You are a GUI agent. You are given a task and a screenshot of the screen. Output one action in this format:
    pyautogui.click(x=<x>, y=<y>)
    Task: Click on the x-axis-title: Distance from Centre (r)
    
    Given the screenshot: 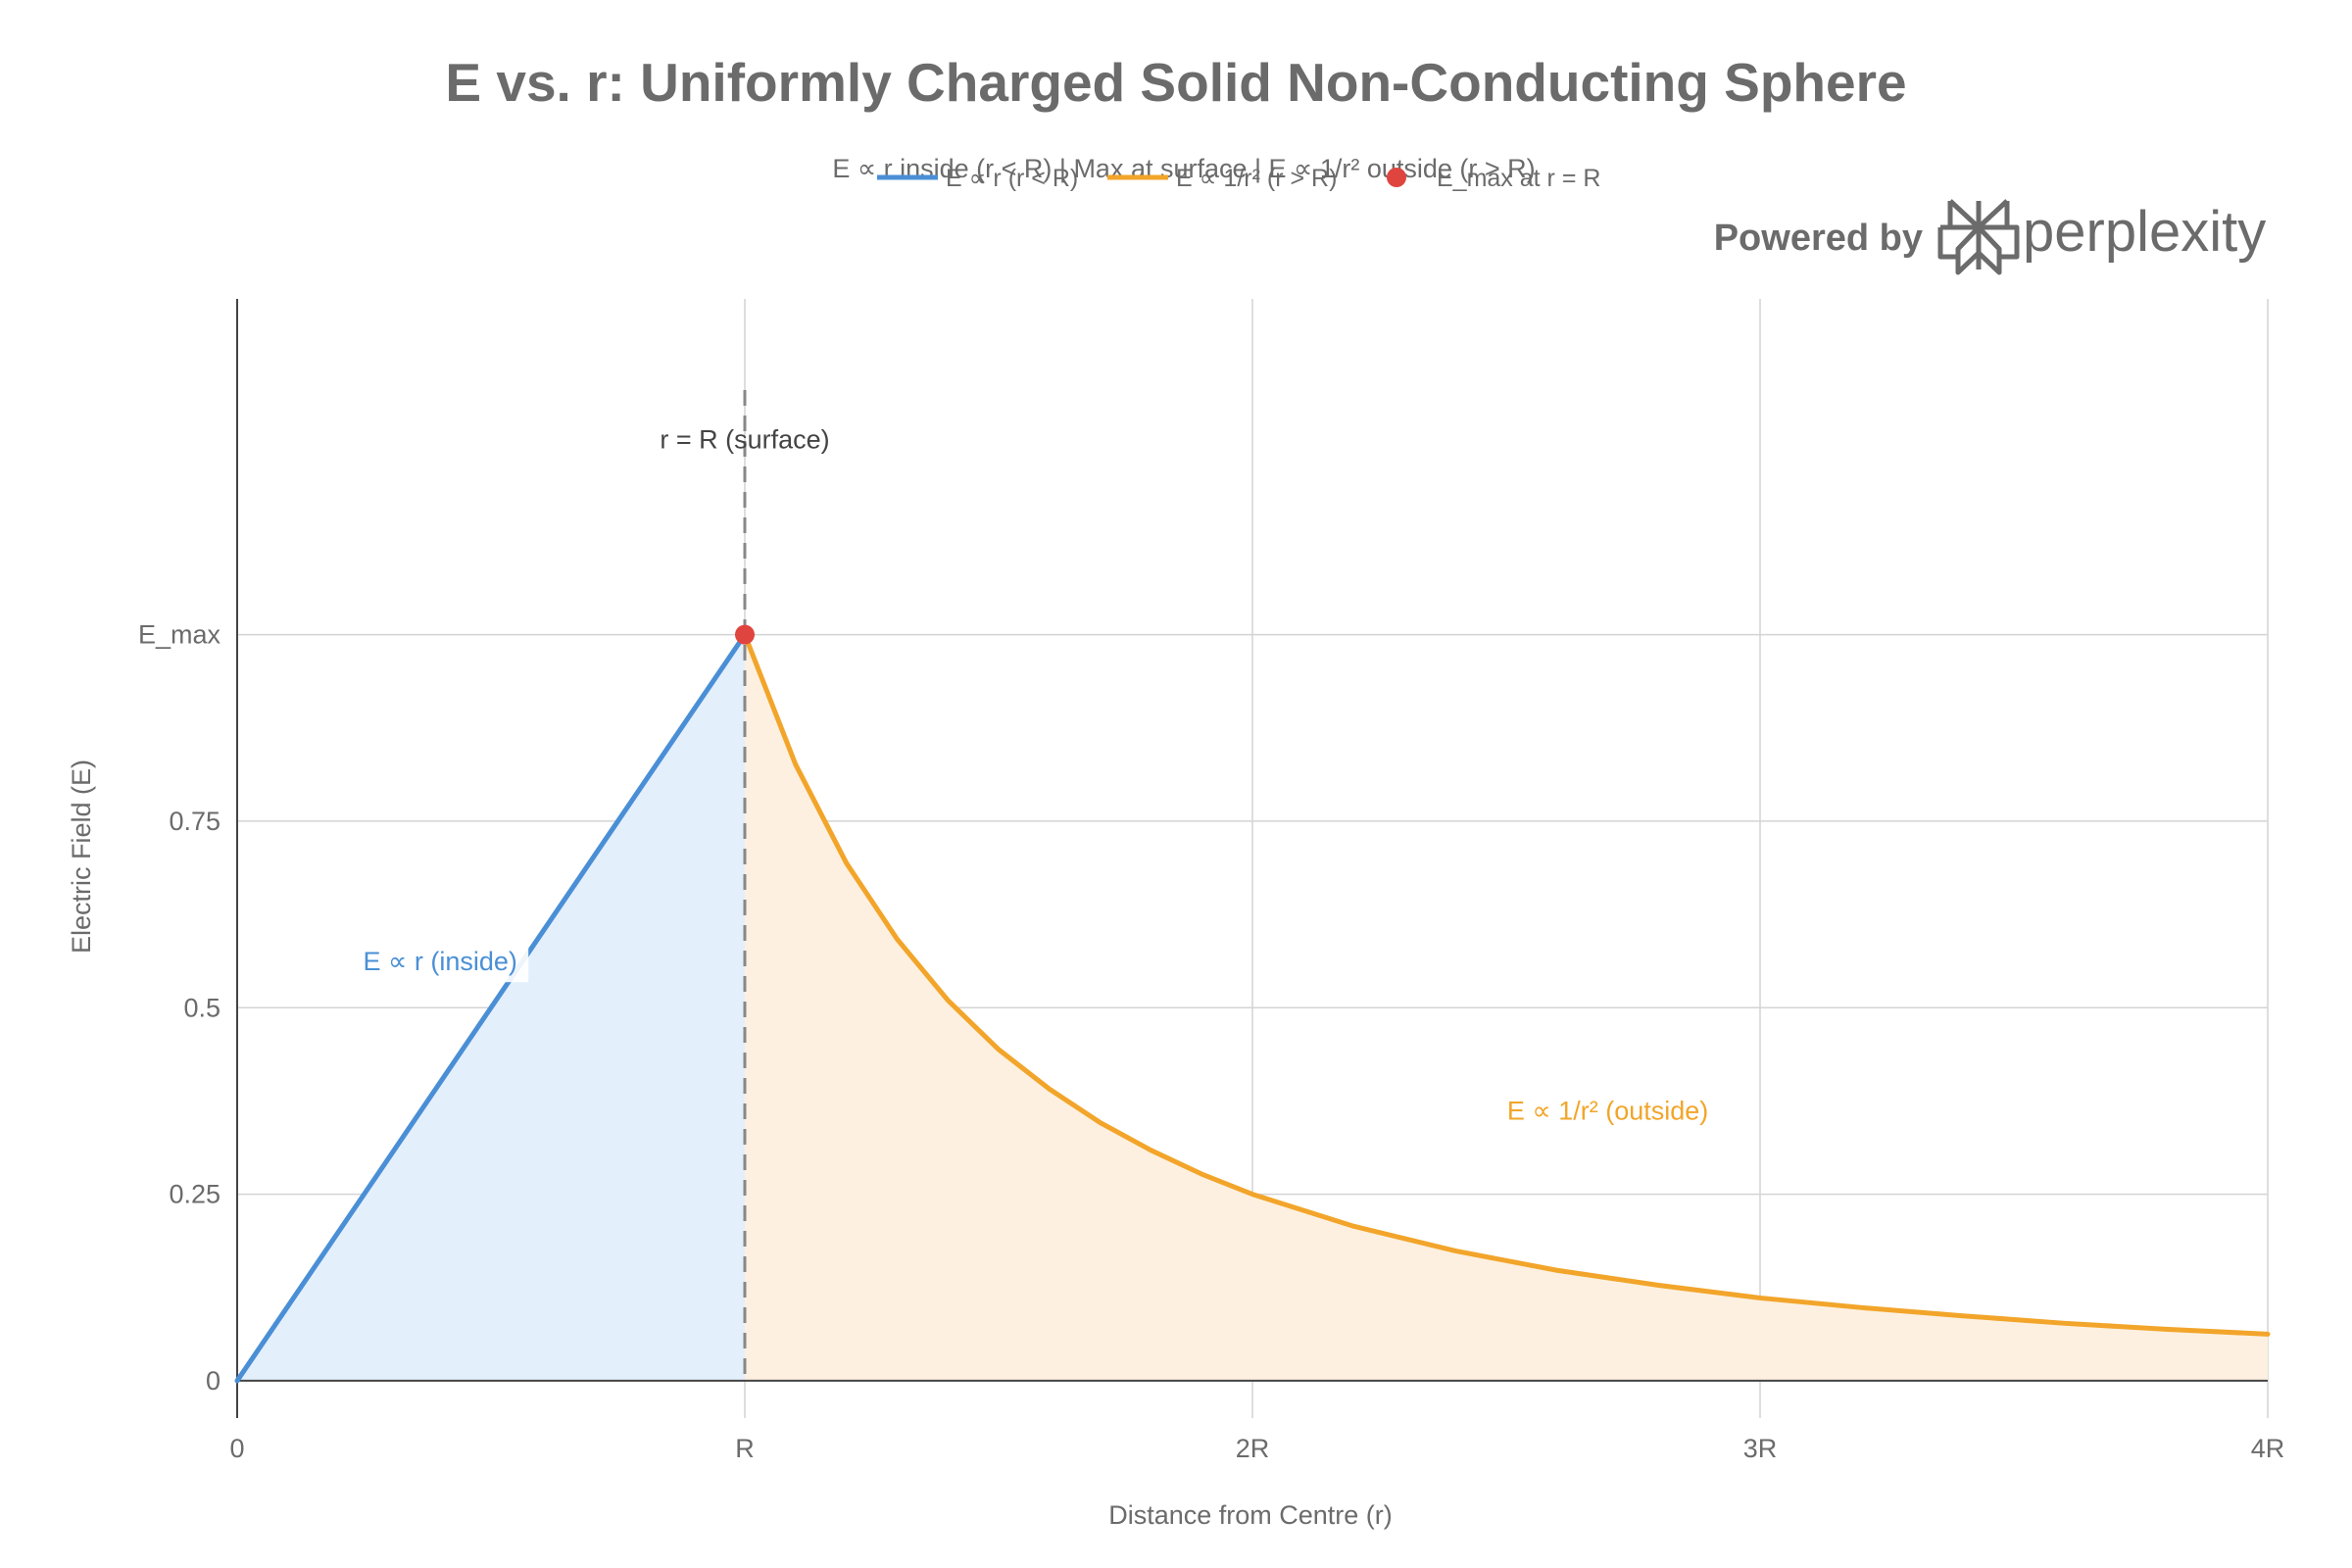 What is the action you would take?
    pyautogui.click(x=1250, y=1515)
    